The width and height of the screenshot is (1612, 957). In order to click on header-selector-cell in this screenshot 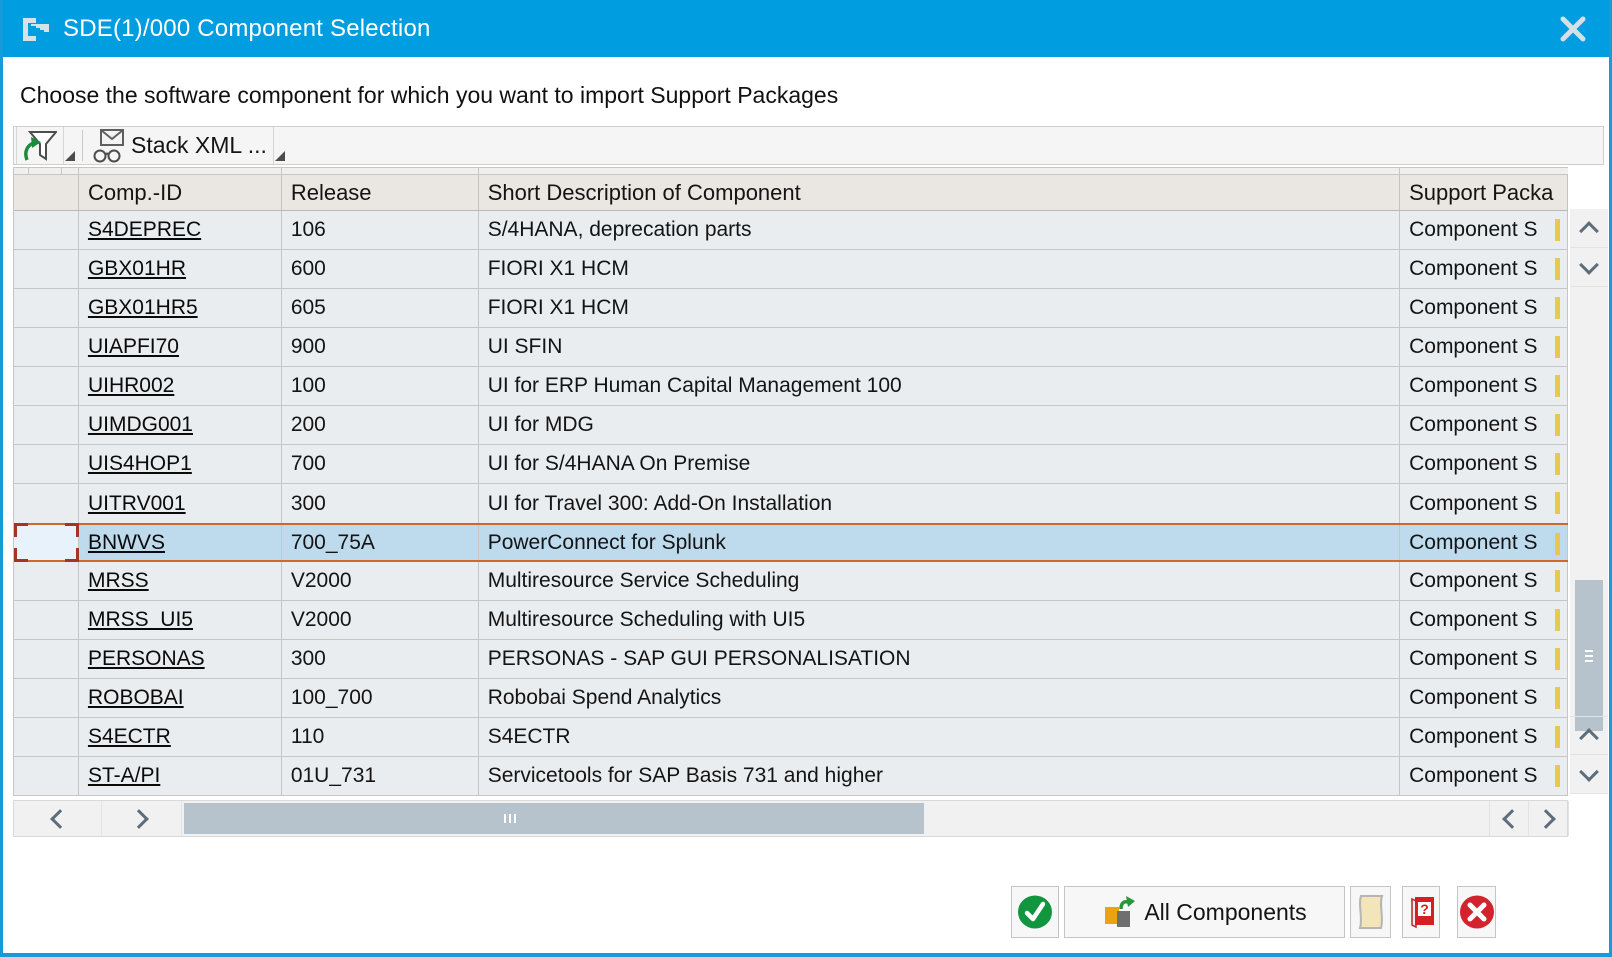, I will do `click(46, 193)`.